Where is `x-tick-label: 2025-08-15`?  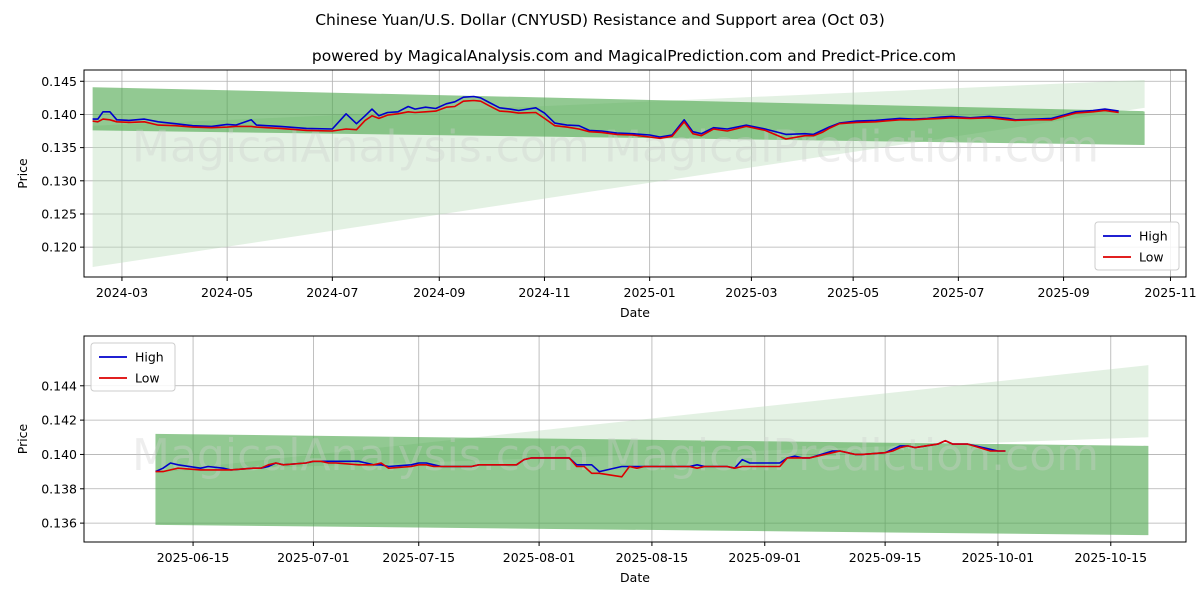
x-tick-label: 2025-08-15 is located at coordinates (652, 557).